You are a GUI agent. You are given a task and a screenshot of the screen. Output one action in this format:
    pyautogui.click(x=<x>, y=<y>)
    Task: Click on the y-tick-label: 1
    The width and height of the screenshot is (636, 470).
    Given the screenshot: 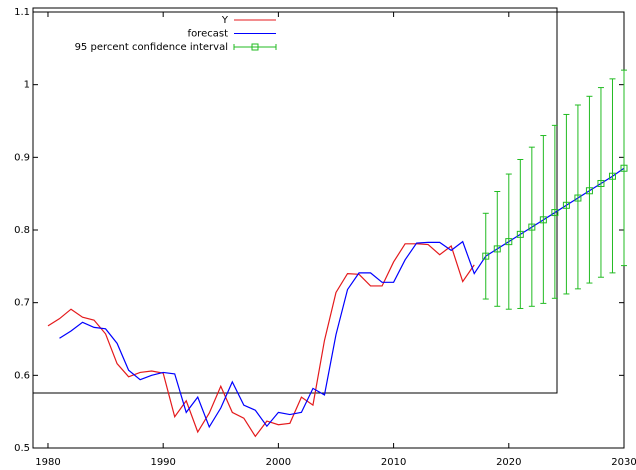 What is the action you would take?
    pyautogui.click(x=27, y=85)
    